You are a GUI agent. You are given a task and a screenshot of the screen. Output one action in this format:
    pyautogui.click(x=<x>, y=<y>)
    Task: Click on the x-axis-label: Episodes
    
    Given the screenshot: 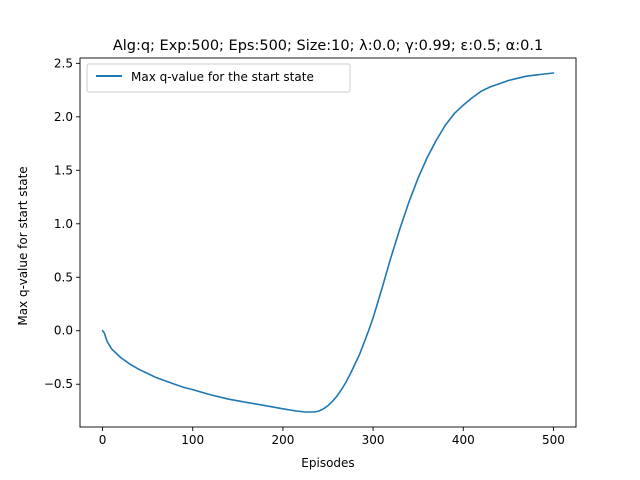 What is the action you would take?
    pyautogui.click(x=327, y=463)
    